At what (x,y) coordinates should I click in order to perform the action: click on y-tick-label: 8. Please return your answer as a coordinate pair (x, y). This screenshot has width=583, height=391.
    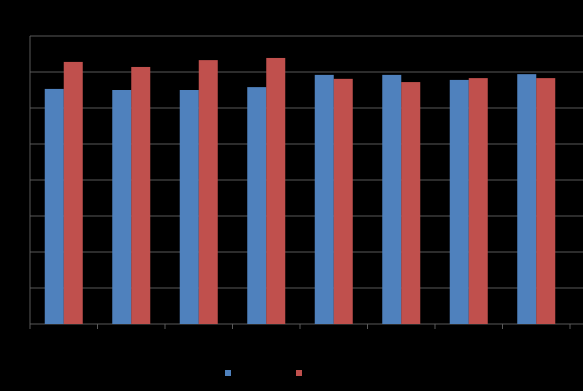
    Looking at the image, I should click on (21, 36).